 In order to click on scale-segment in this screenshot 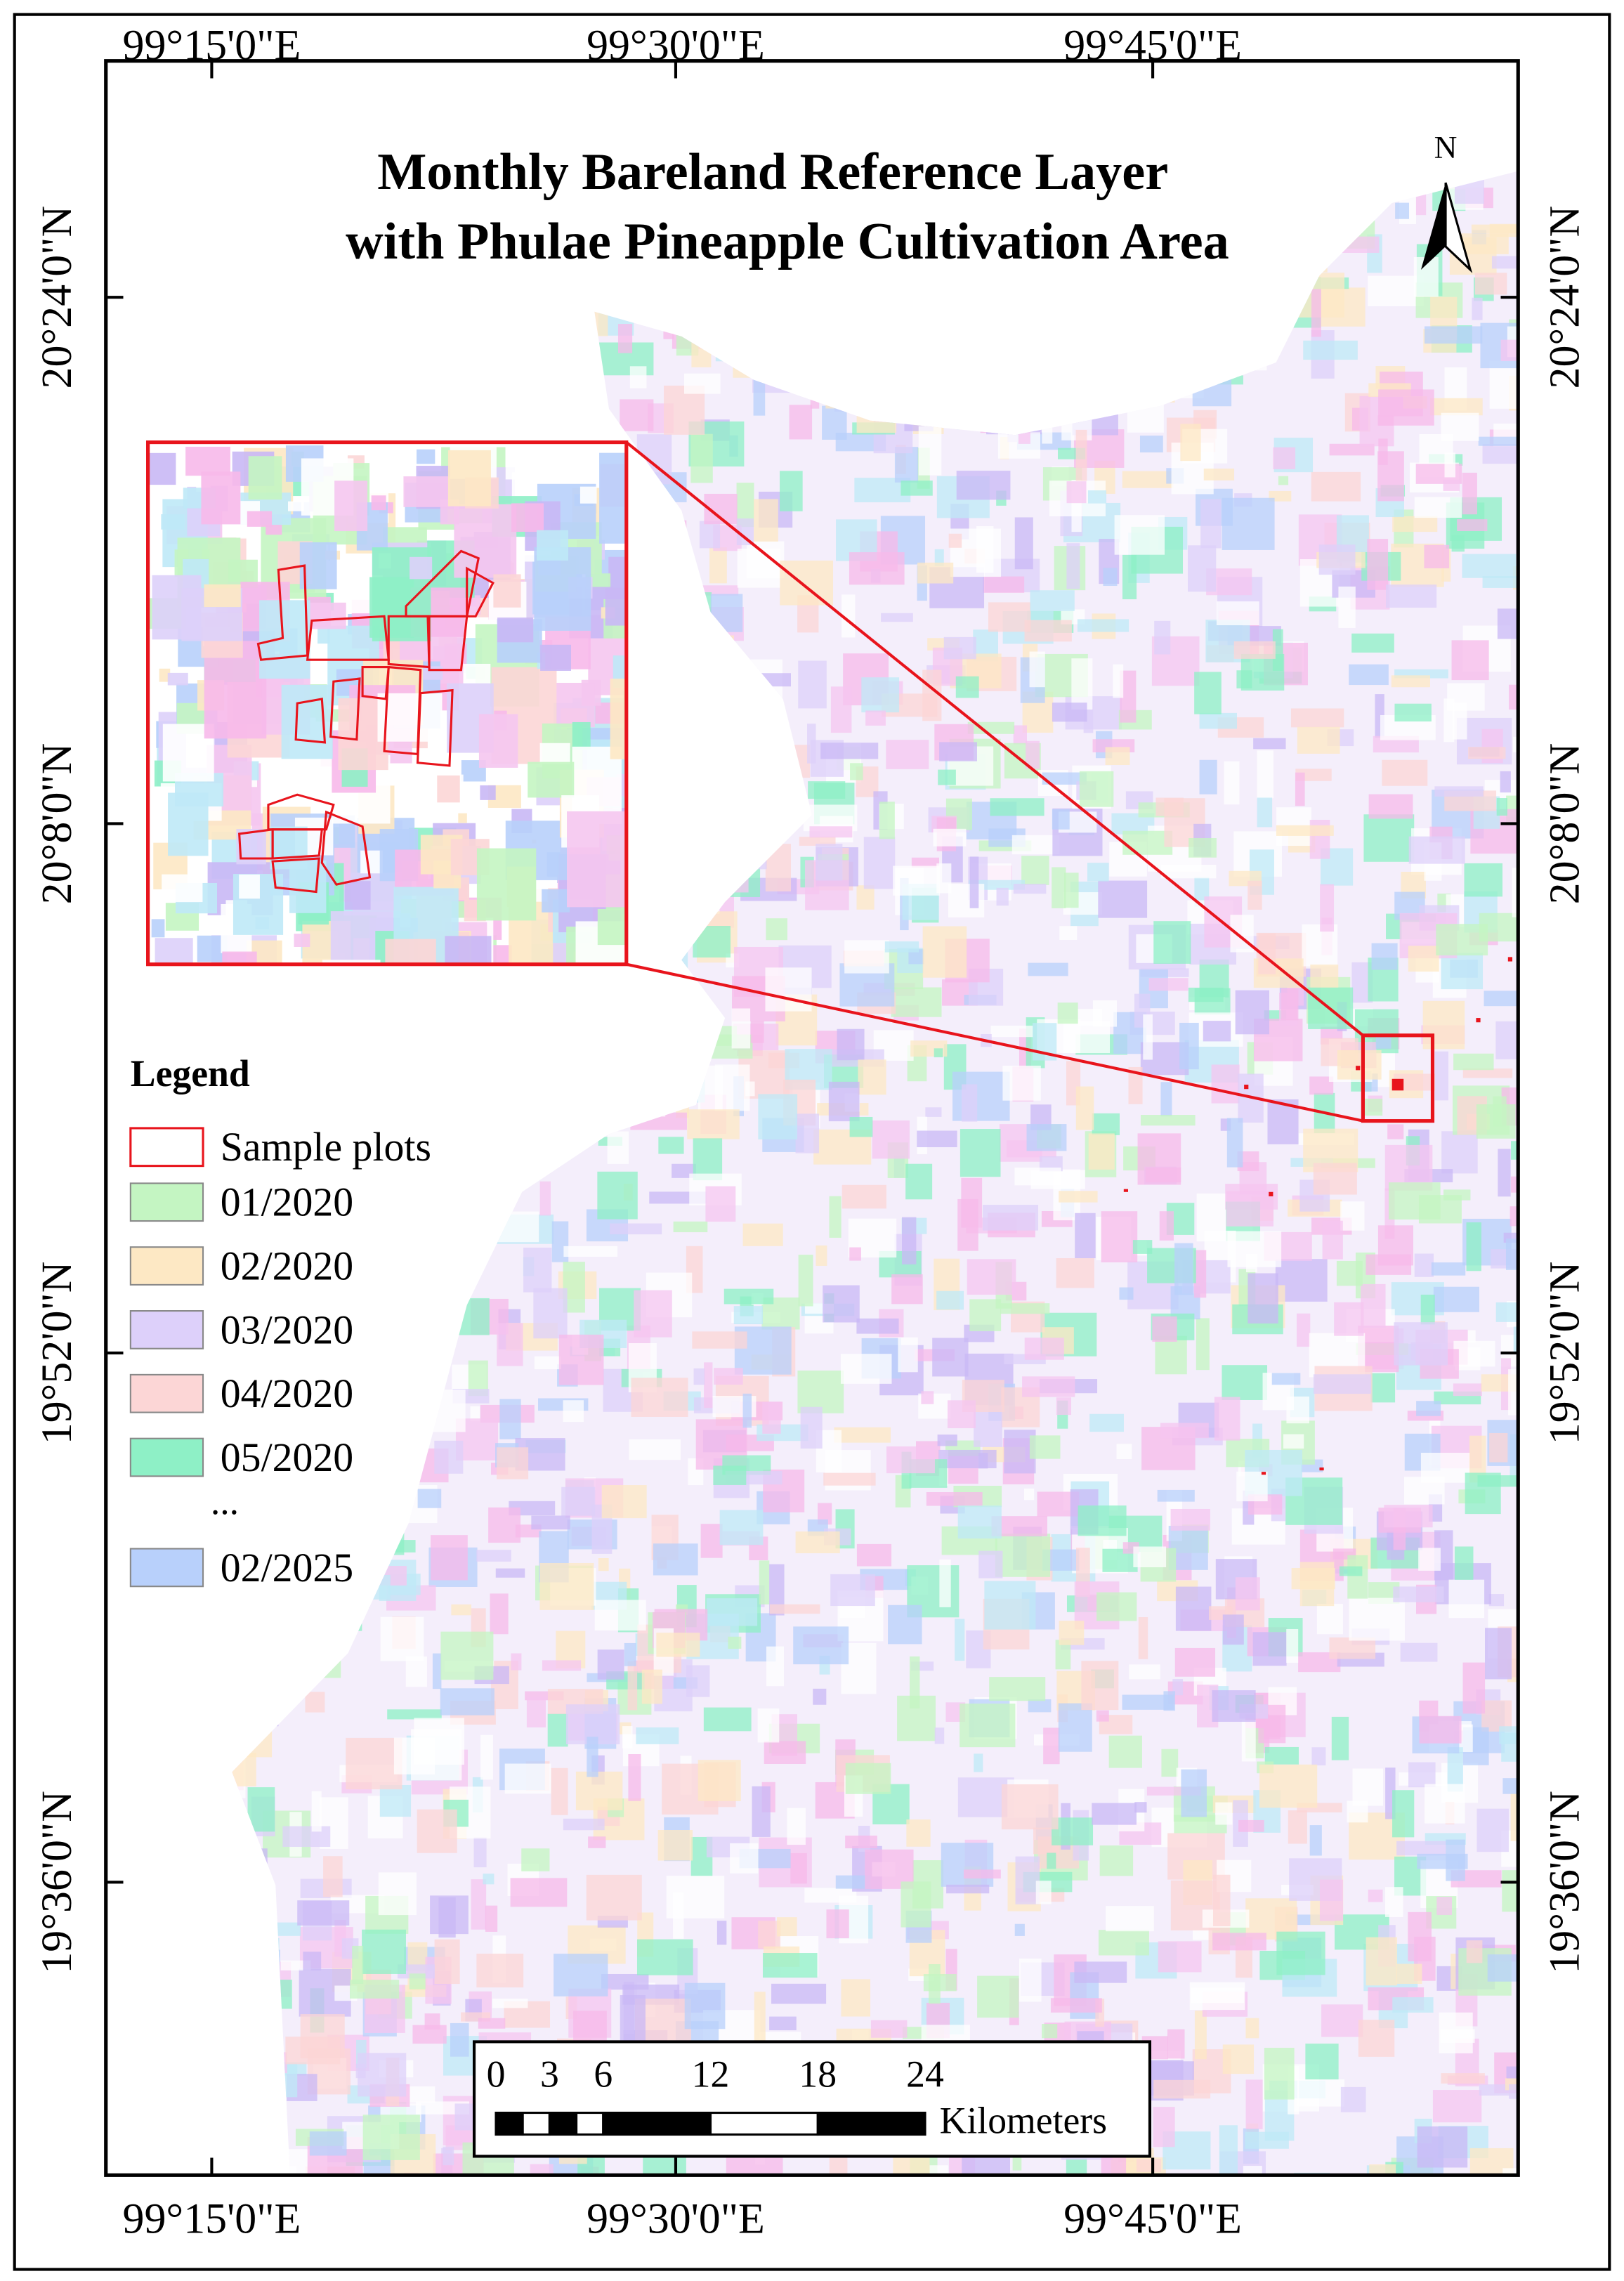, I will do `click(563, 2124)`.